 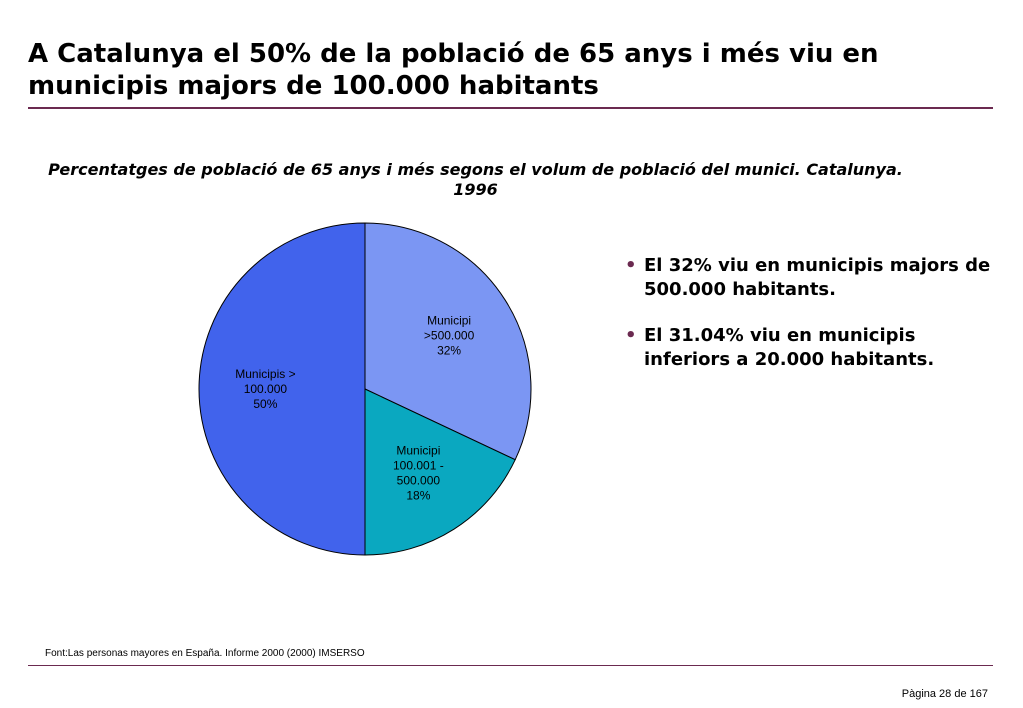 What do you see at coordinates (418, 496) in the screenshot?
I see `pie-slice-label-line: 18%` at bounding box center [418, 496].